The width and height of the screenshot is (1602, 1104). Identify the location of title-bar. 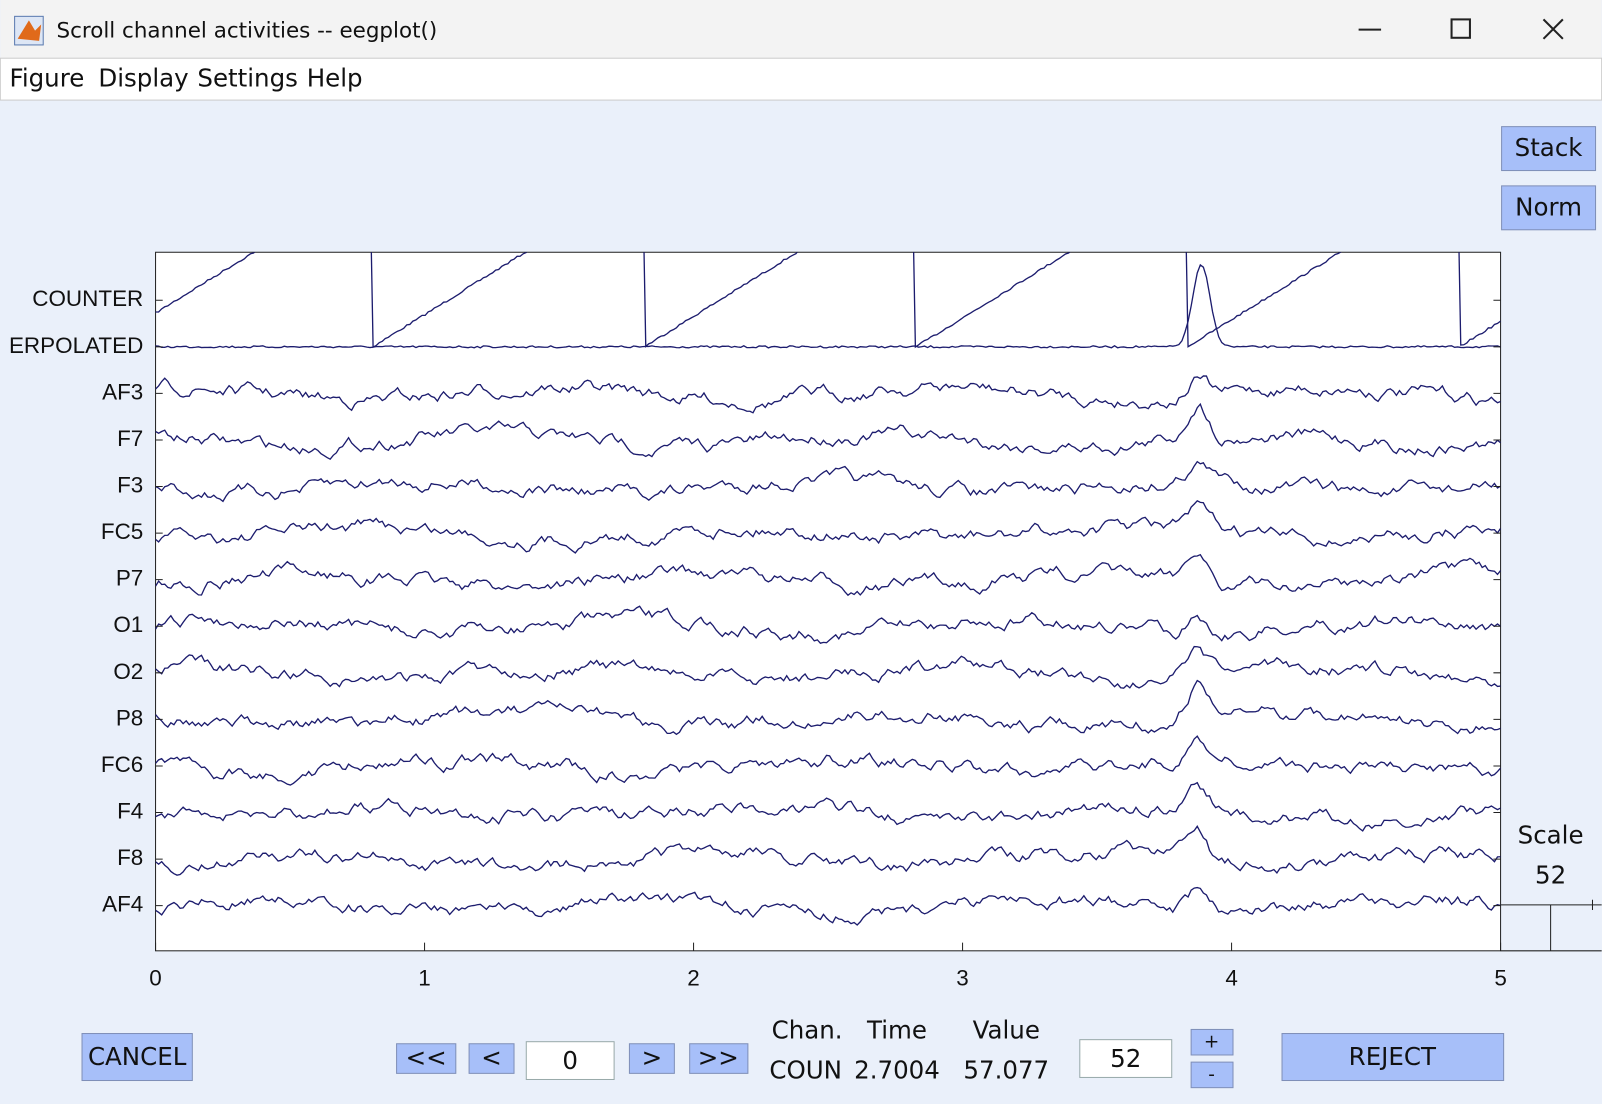
(801, 29).